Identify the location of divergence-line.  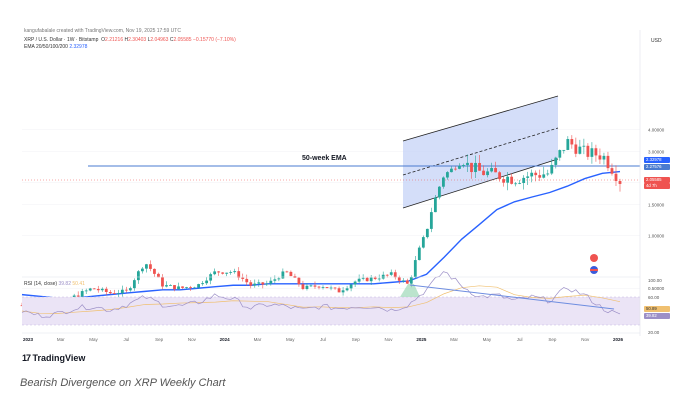
(512, 297).